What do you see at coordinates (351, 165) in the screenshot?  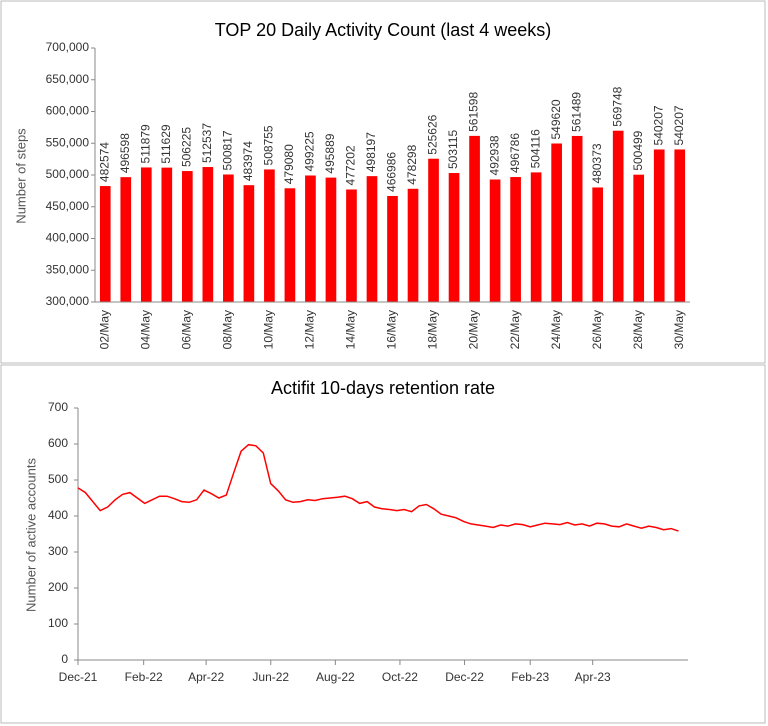 I see `data-label: 477202` at bounding box center [351, 165].